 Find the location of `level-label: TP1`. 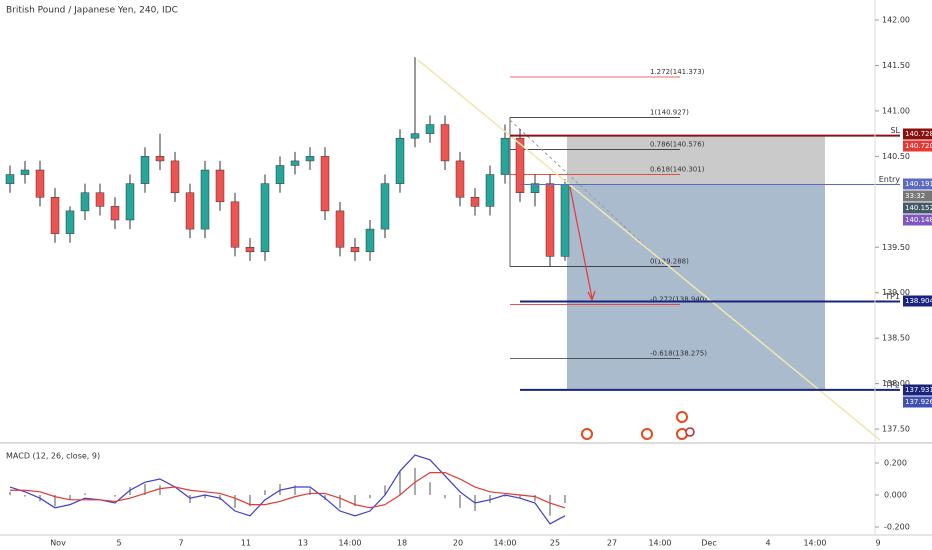

level-label: TP1 is located at coordinates (892, 296).